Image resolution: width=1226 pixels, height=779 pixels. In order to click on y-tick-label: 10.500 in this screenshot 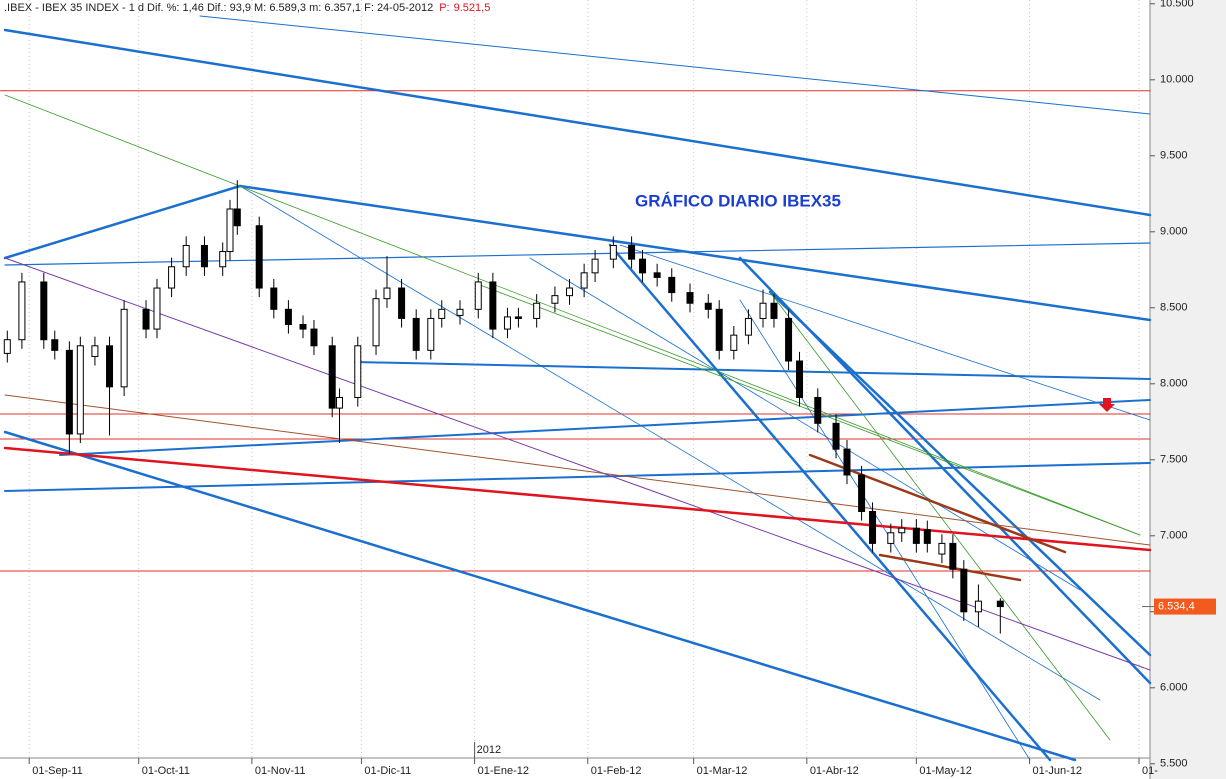, I will do `click(1177, 5)`.